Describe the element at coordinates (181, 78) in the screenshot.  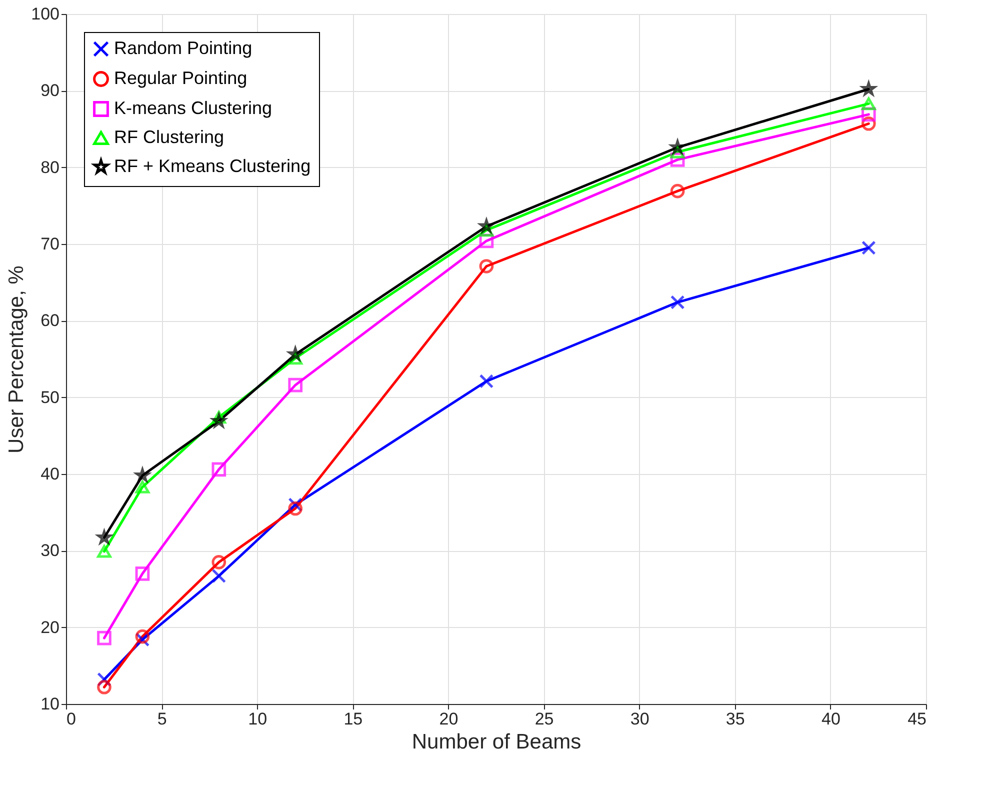
I see `legend-label: Regular Pointing` at that location.